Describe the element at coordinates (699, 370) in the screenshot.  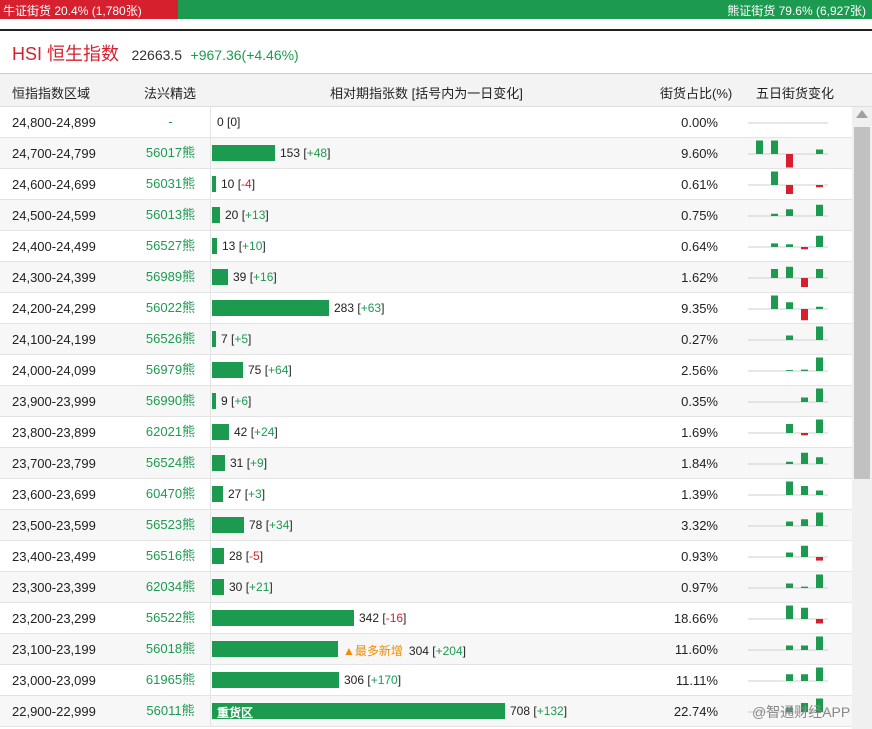
I see `share-percent: 2.56%` at that location.